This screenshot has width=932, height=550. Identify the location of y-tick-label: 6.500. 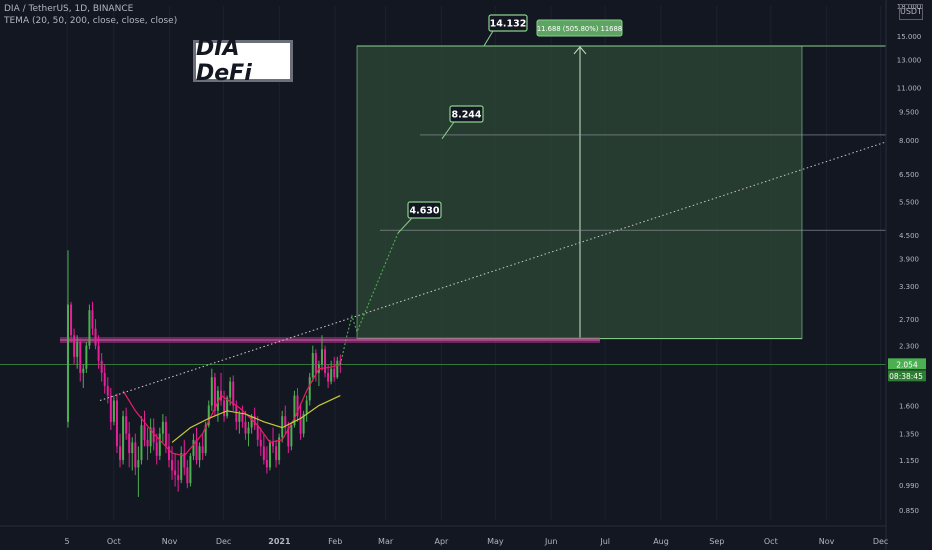
(909, 175).